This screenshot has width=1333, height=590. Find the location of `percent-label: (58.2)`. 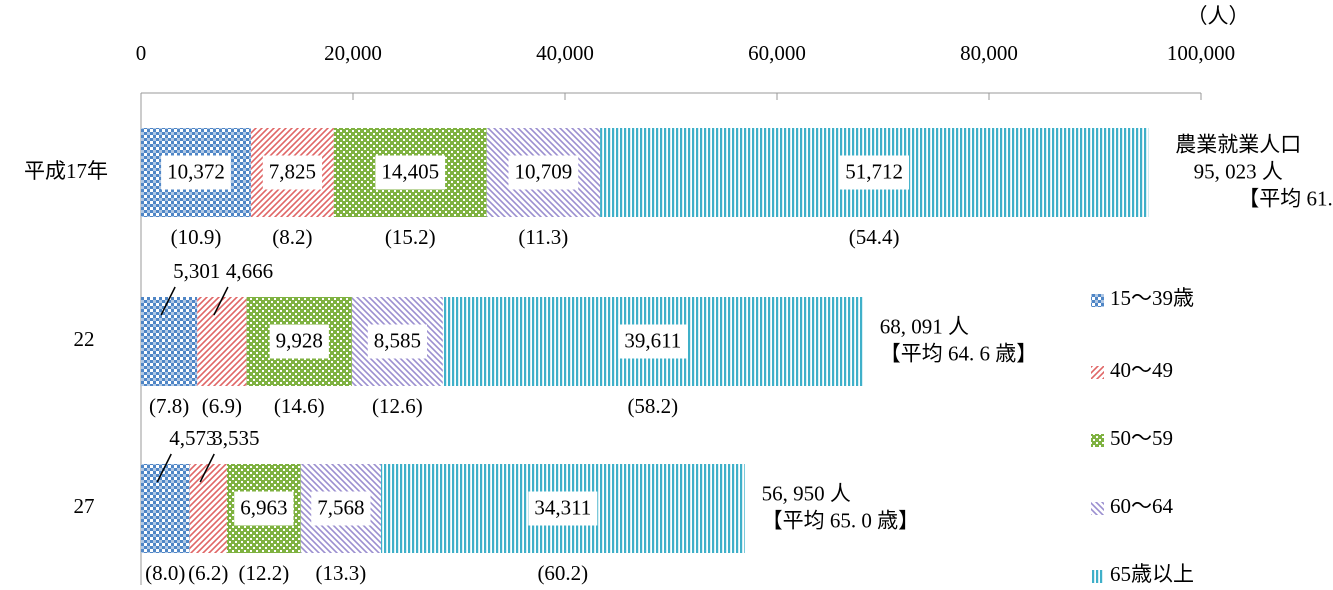

percent-label: (58.2) is located at coordinates (652, 406).